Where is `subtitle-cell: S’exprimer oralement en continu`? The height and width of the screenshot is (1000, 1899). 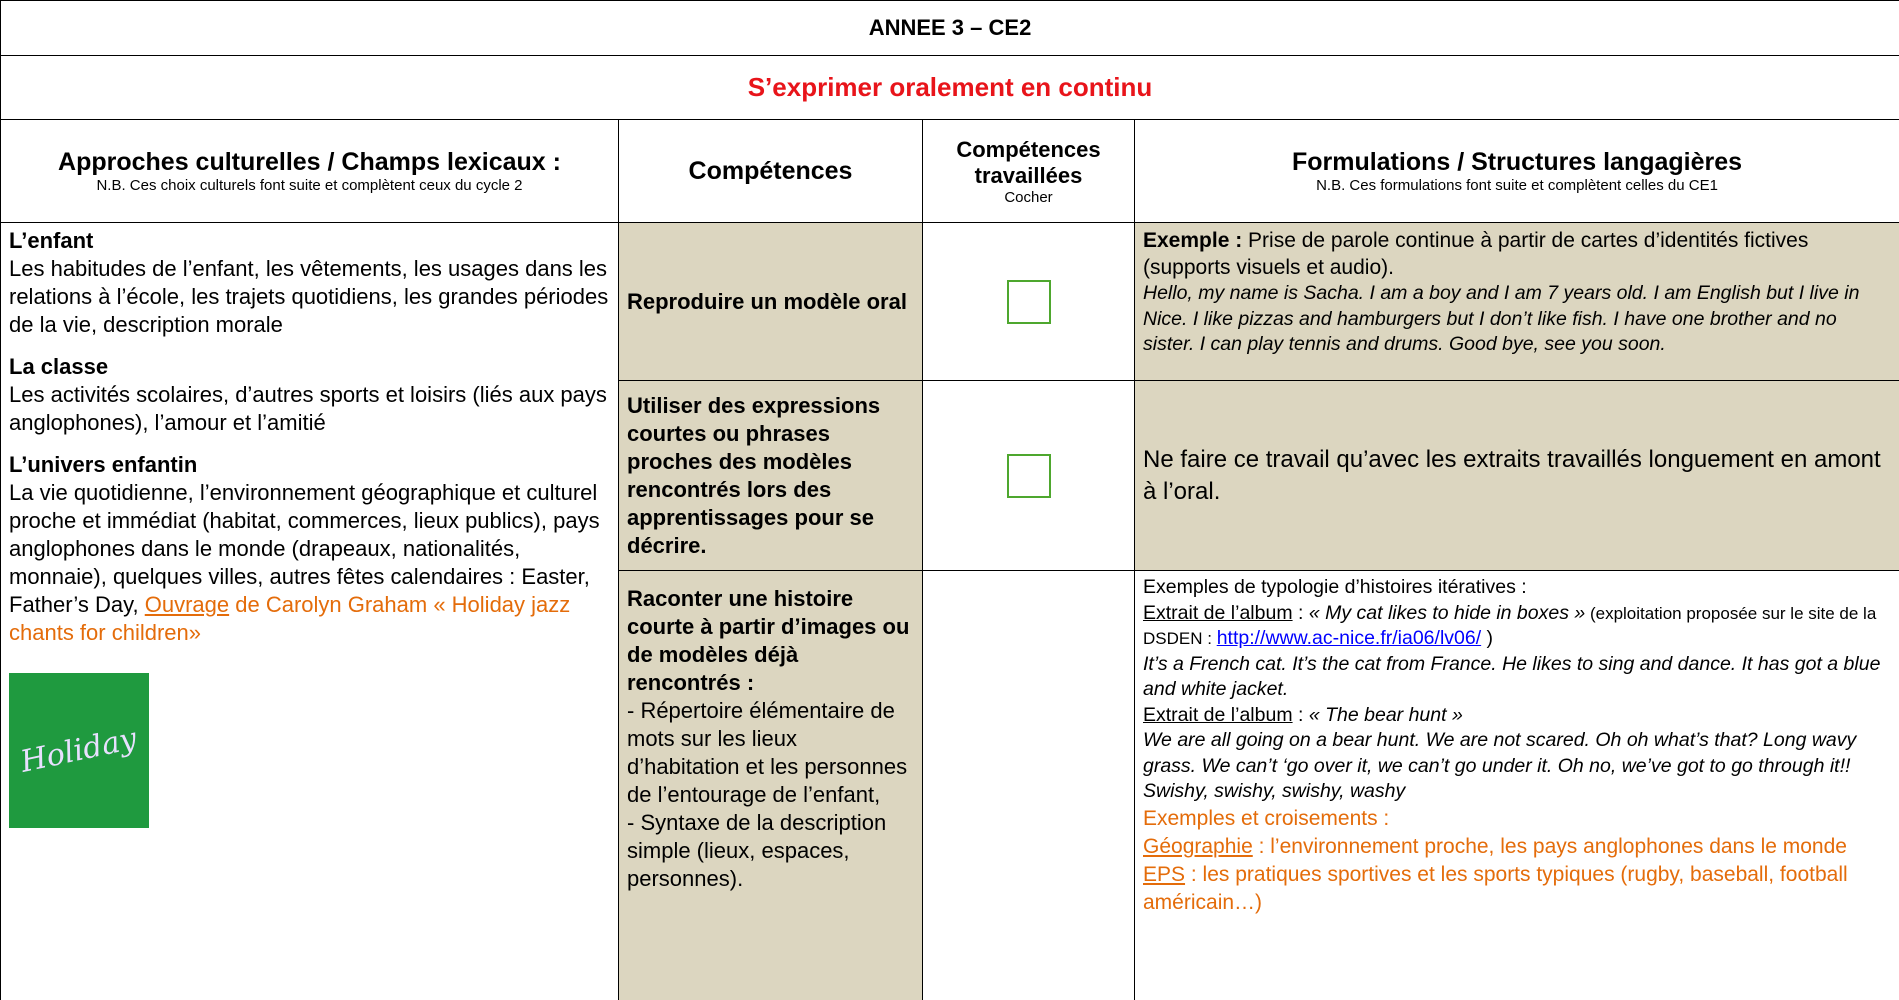 subtitle-cell: S’exprimer oralement en continu is located at coordinates (950, 87).